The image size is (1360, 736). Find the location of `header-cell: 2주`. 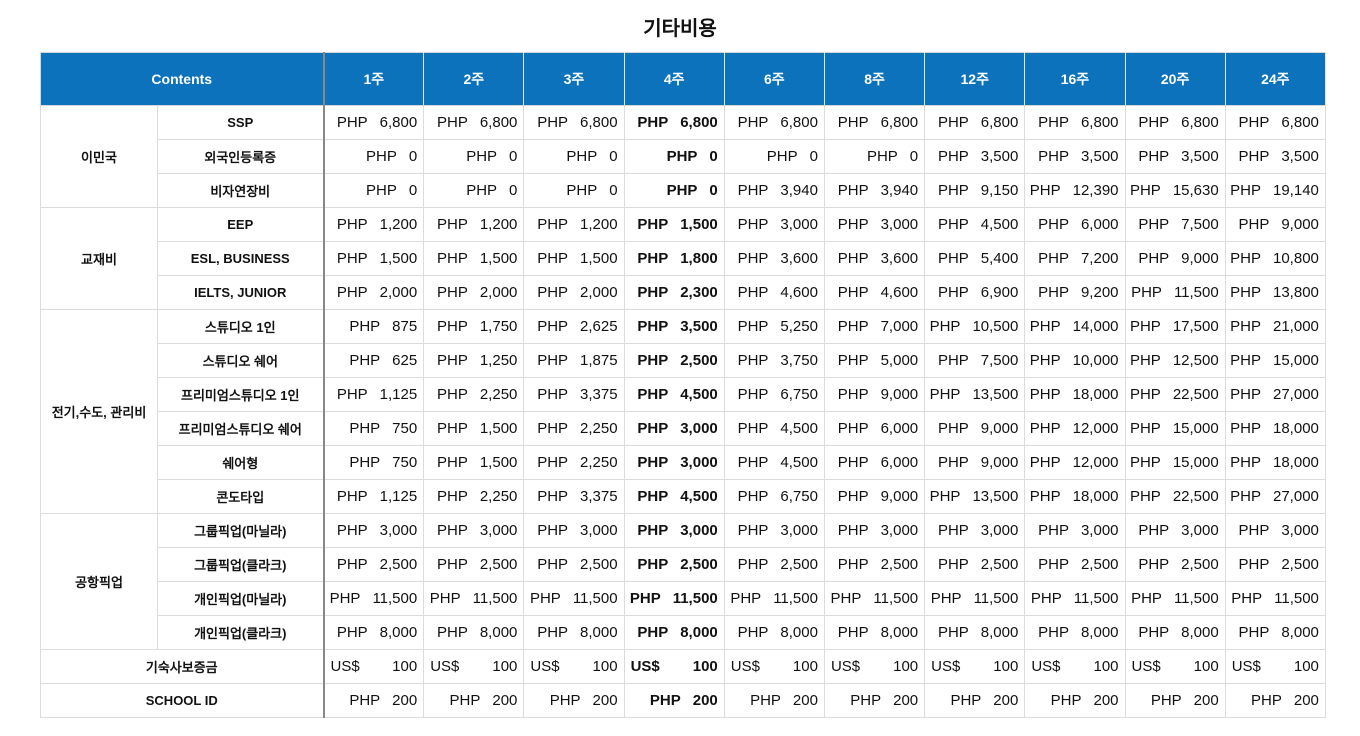

header-cell: 2주 is located at coordinates (474, 79).